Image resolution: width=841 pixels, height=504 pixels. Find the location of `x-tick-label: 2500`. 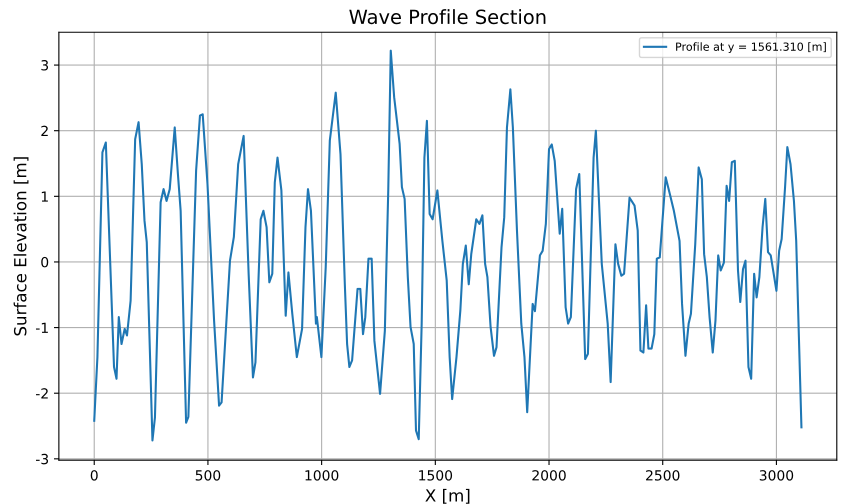

x-tick-label: 2500 is located at coordinates (663, 475).